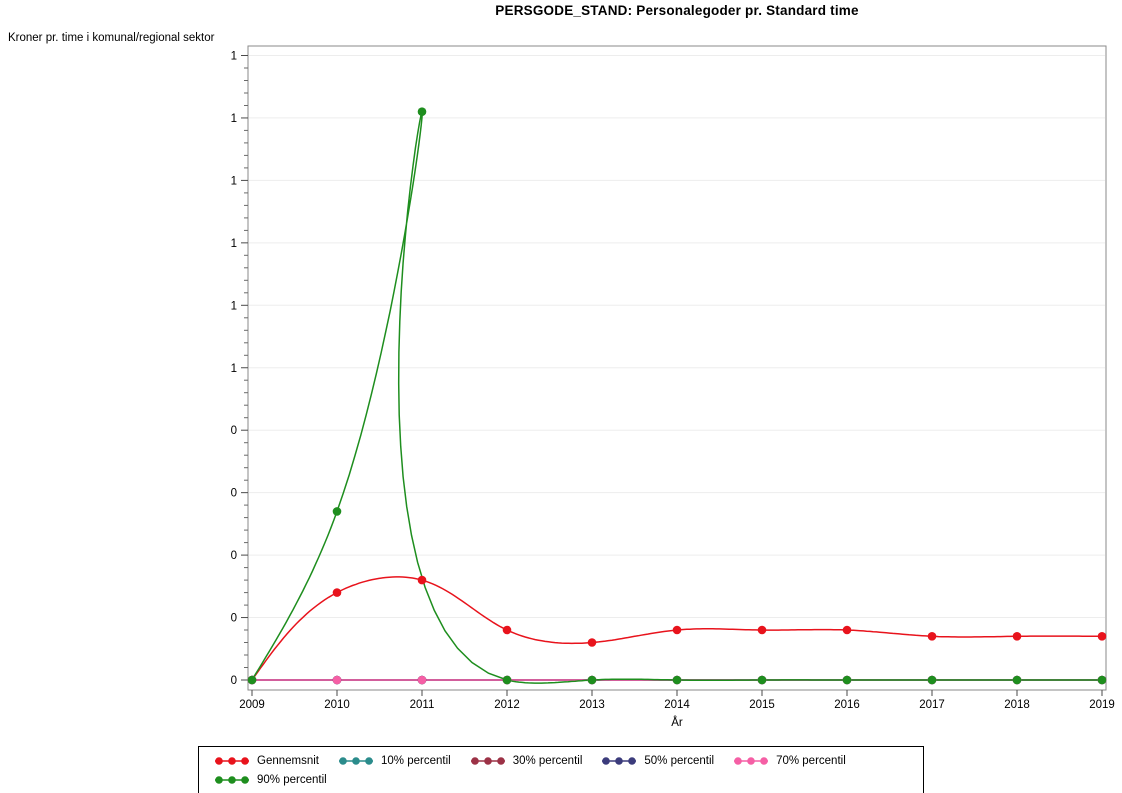 This screenshot has width=1122, height=793. Describe the element at coordinates (1017, 705) in the screenshot. I see `x-tick-label: 2018` at that location.